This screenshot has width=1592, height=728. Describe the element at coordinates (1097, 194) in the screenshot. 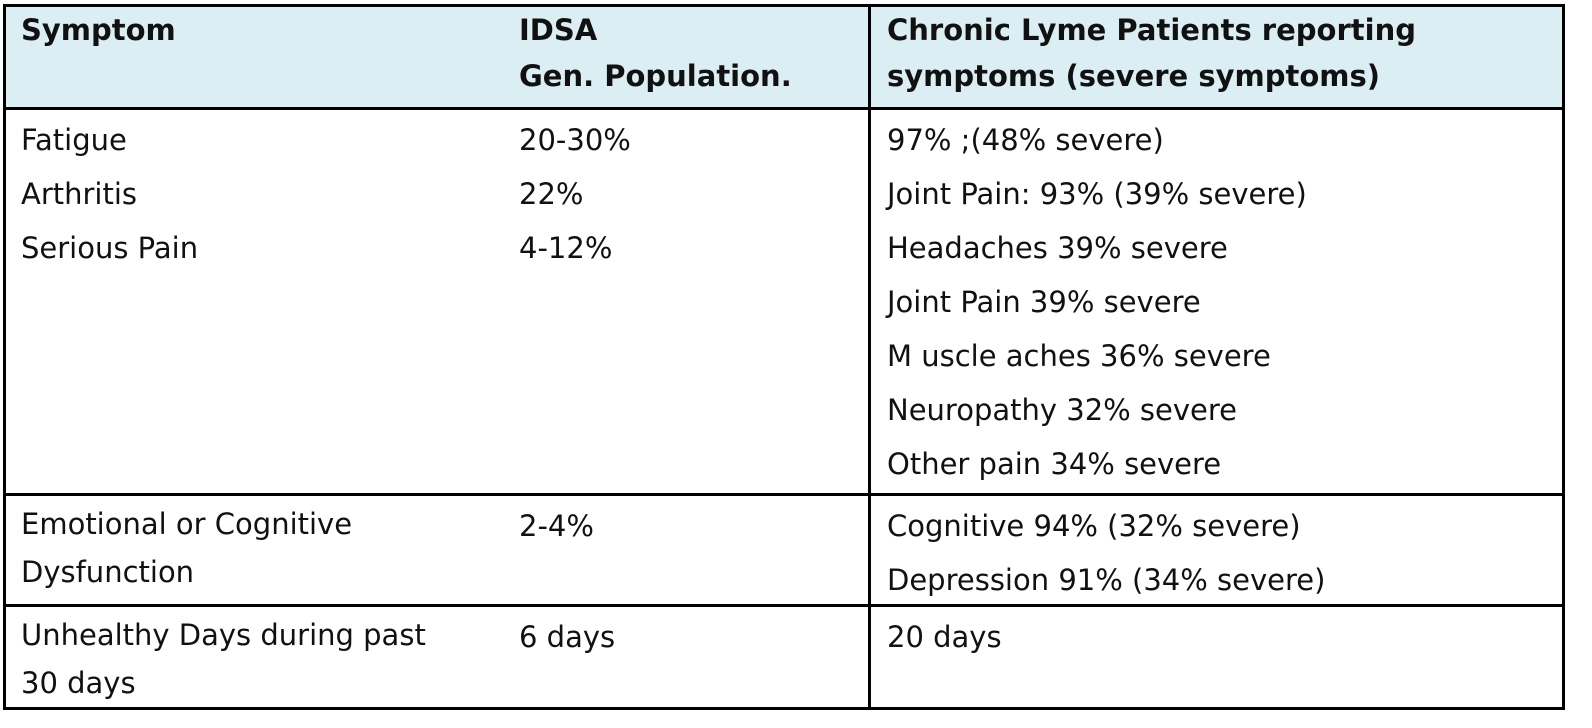

I see `lyme-joint-pain-overall: Joint Pain: 93% (39% severe)` at that location.